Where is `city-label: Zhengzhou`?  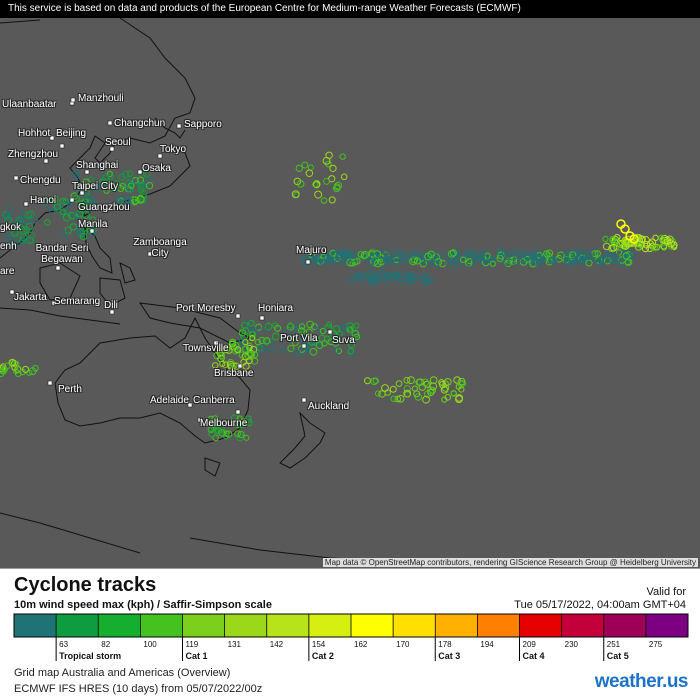
city-label: Zhengzhou is located at coordinates (33, 154).